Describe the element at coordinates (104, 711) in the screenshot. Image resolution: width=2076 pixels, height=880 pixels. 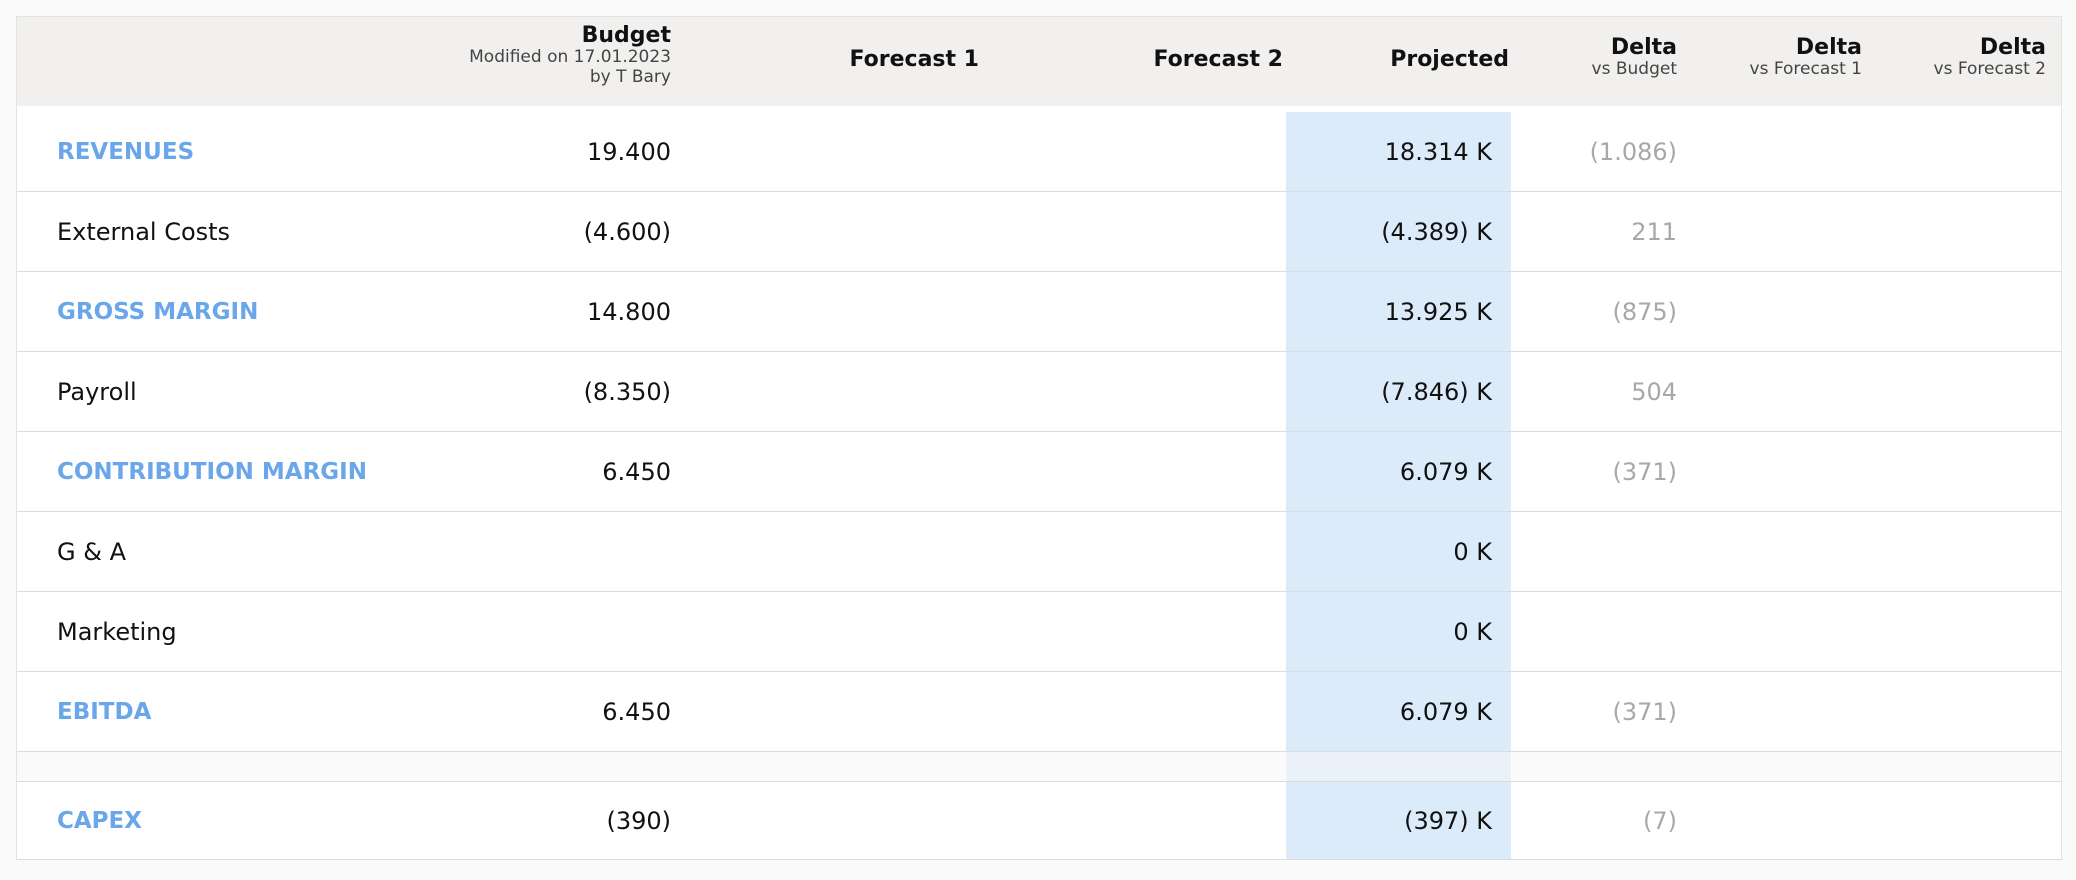
I see `row-label: EBITDA` at that location.